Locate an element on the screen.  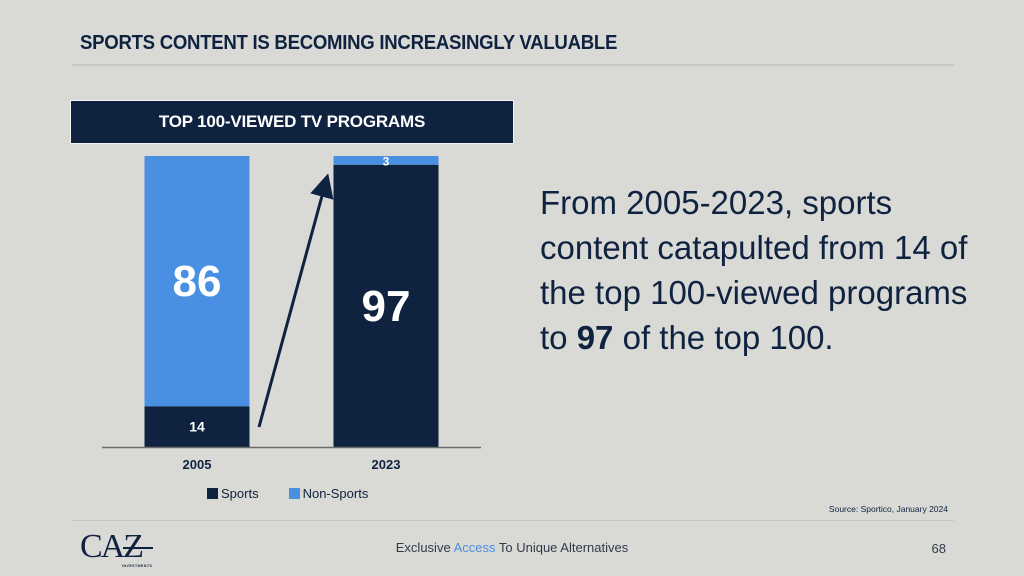
legend-swatch-non-sports is located at coordinates (294, 493).